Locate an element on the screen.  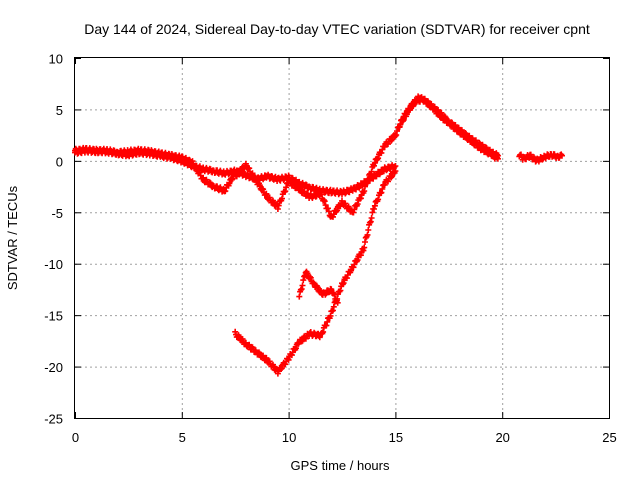
y-tick-label: -20 is located at coordinates (53, 367).